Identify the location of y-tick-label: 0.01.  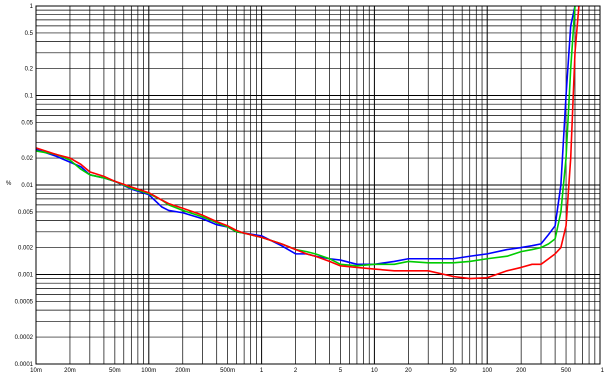
(27, 186).